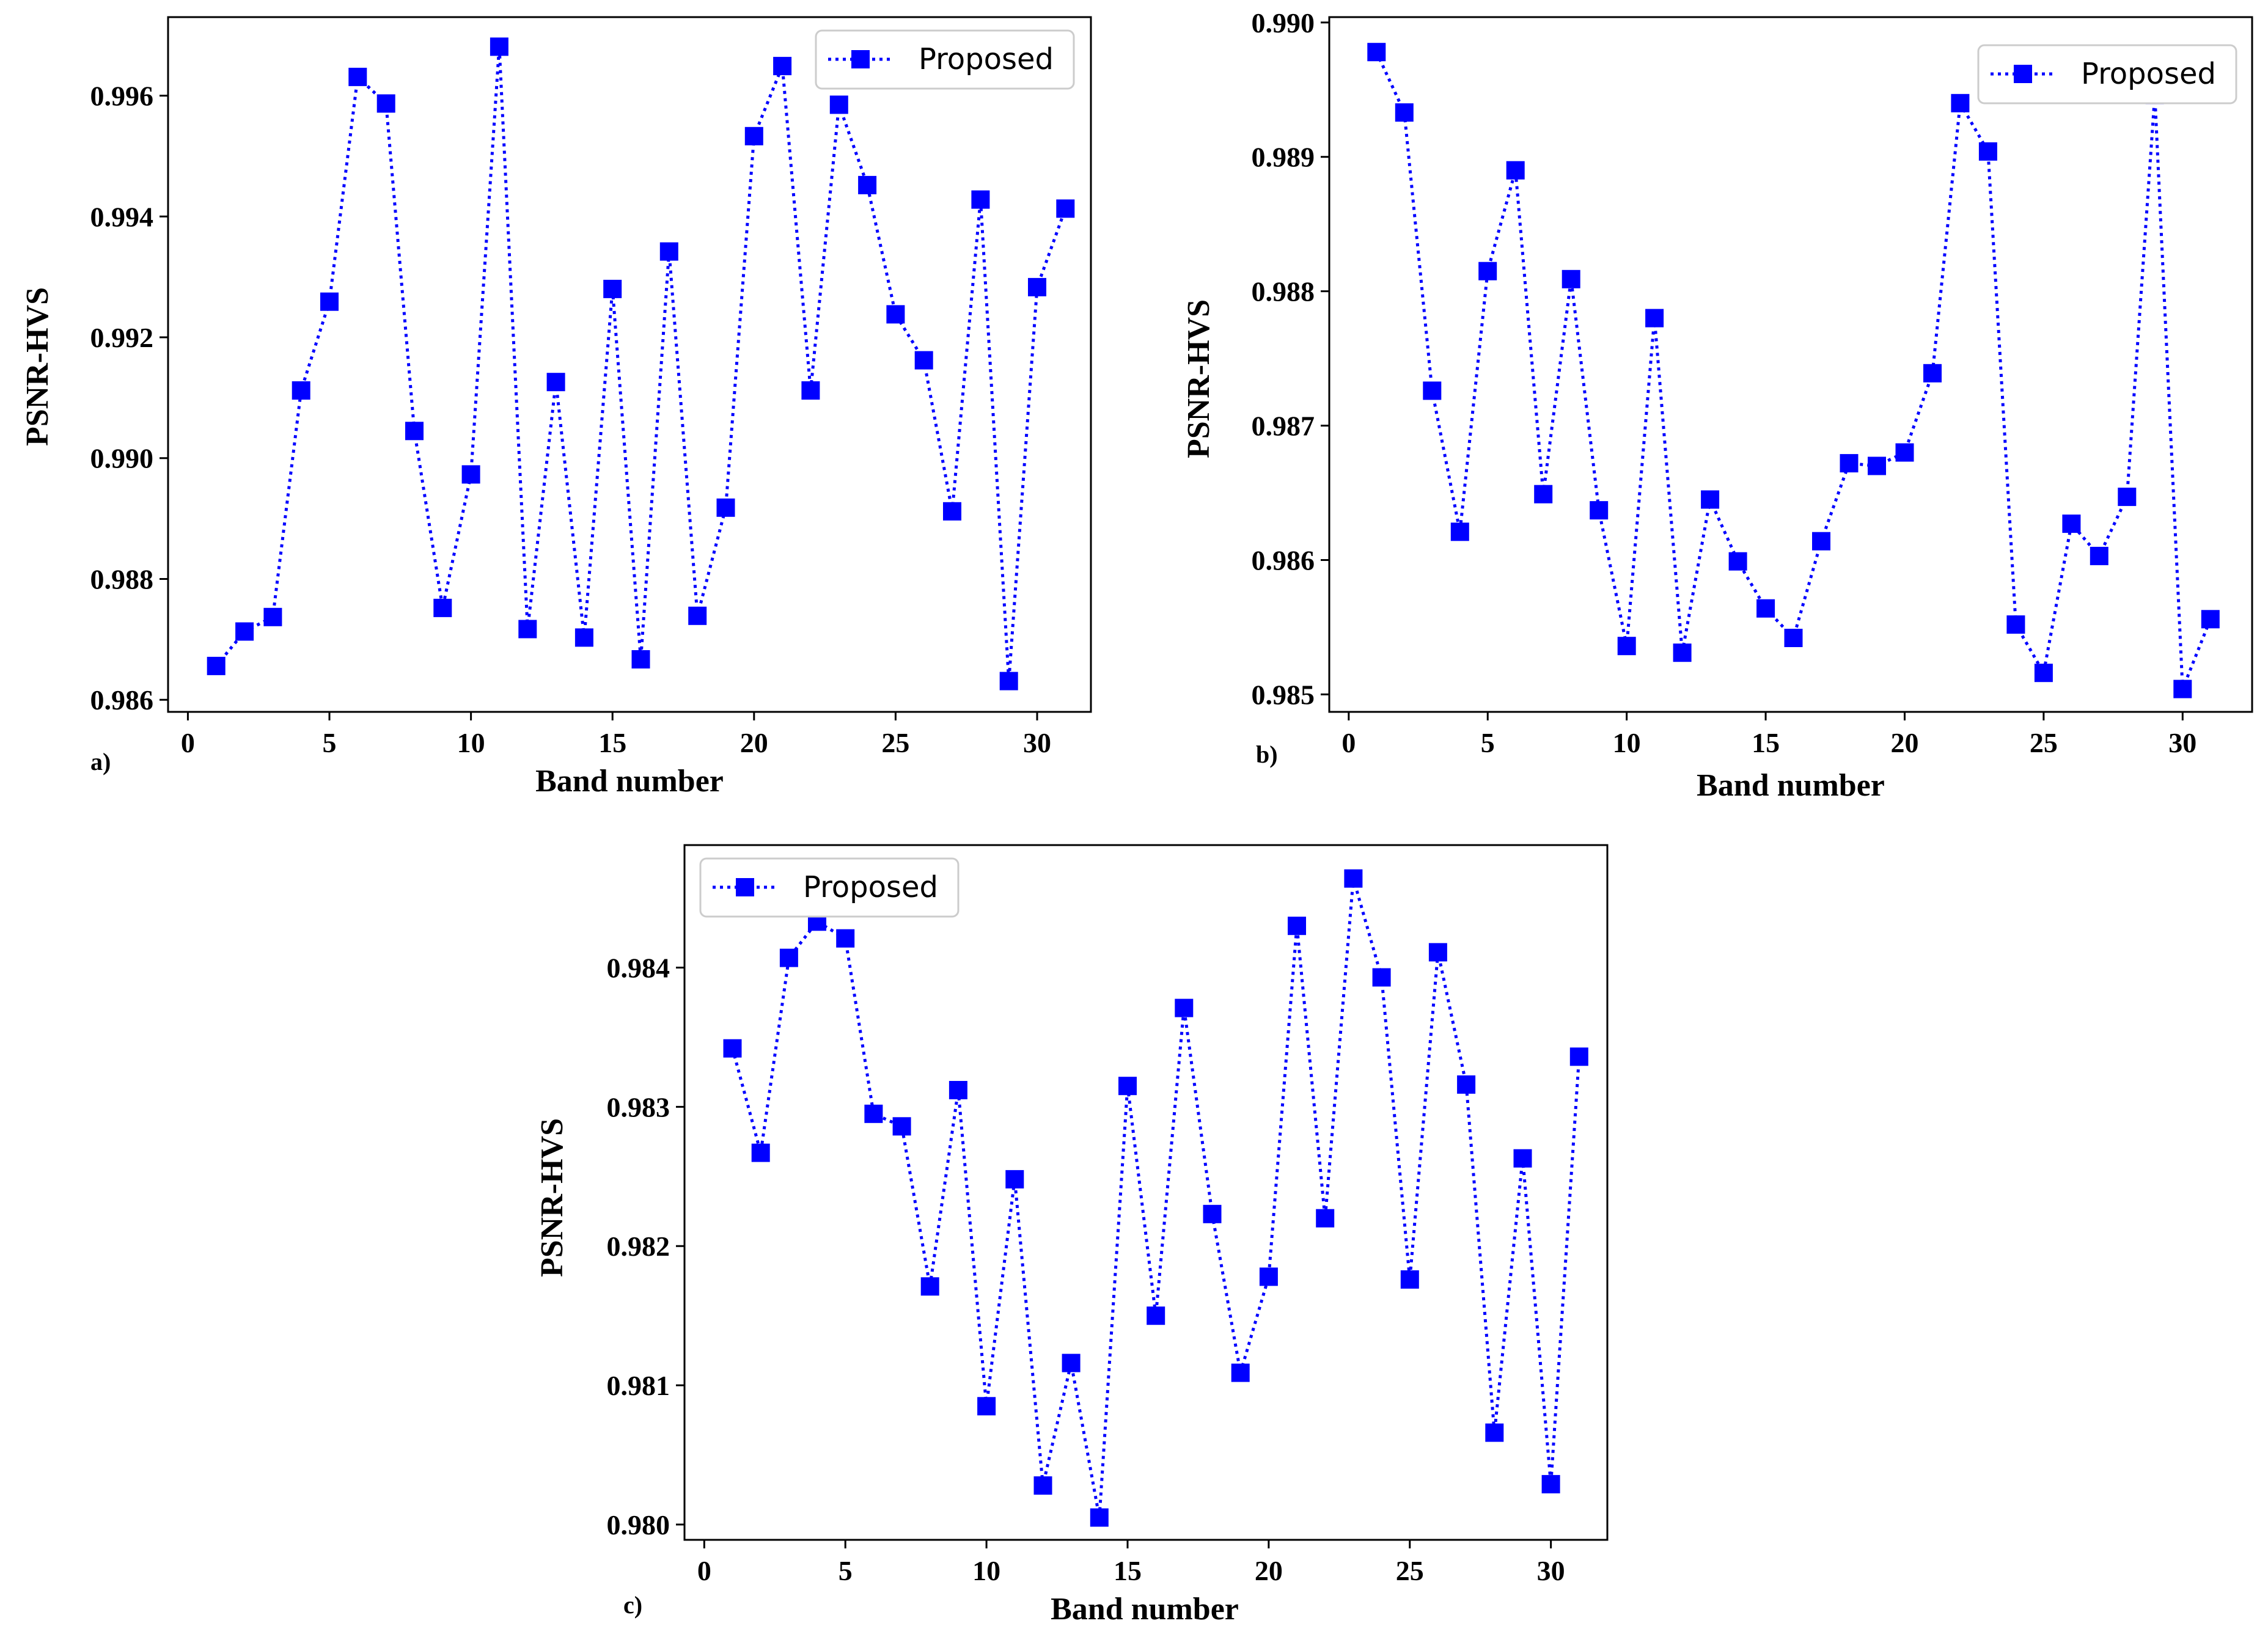  What do you see at coordinates (1290, 358) in the screenshot?
I see `y-axis-ticks: 0.985 0.986 0.987 0.988 0.989 0.990` at bounding box center [1290, 358].